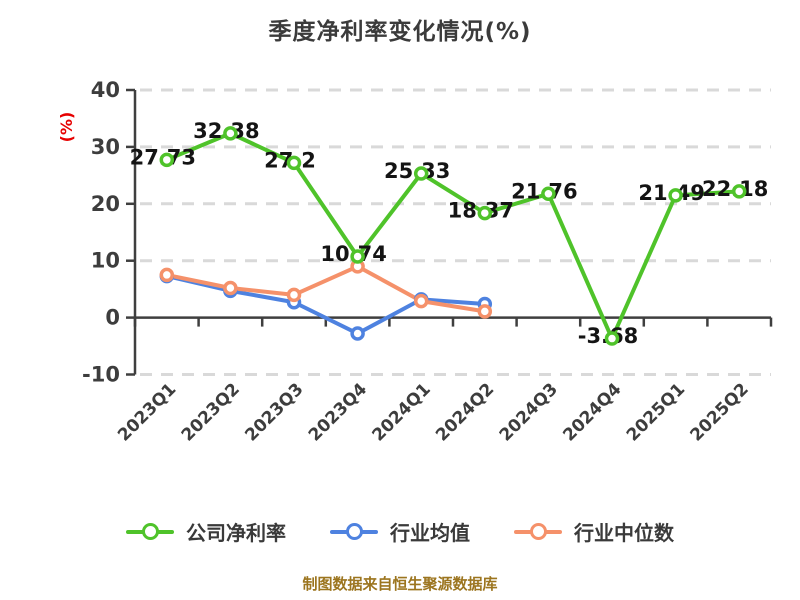 The image size is (800, 600). I want to click on y-tick-label: 0, so click(112, 318).